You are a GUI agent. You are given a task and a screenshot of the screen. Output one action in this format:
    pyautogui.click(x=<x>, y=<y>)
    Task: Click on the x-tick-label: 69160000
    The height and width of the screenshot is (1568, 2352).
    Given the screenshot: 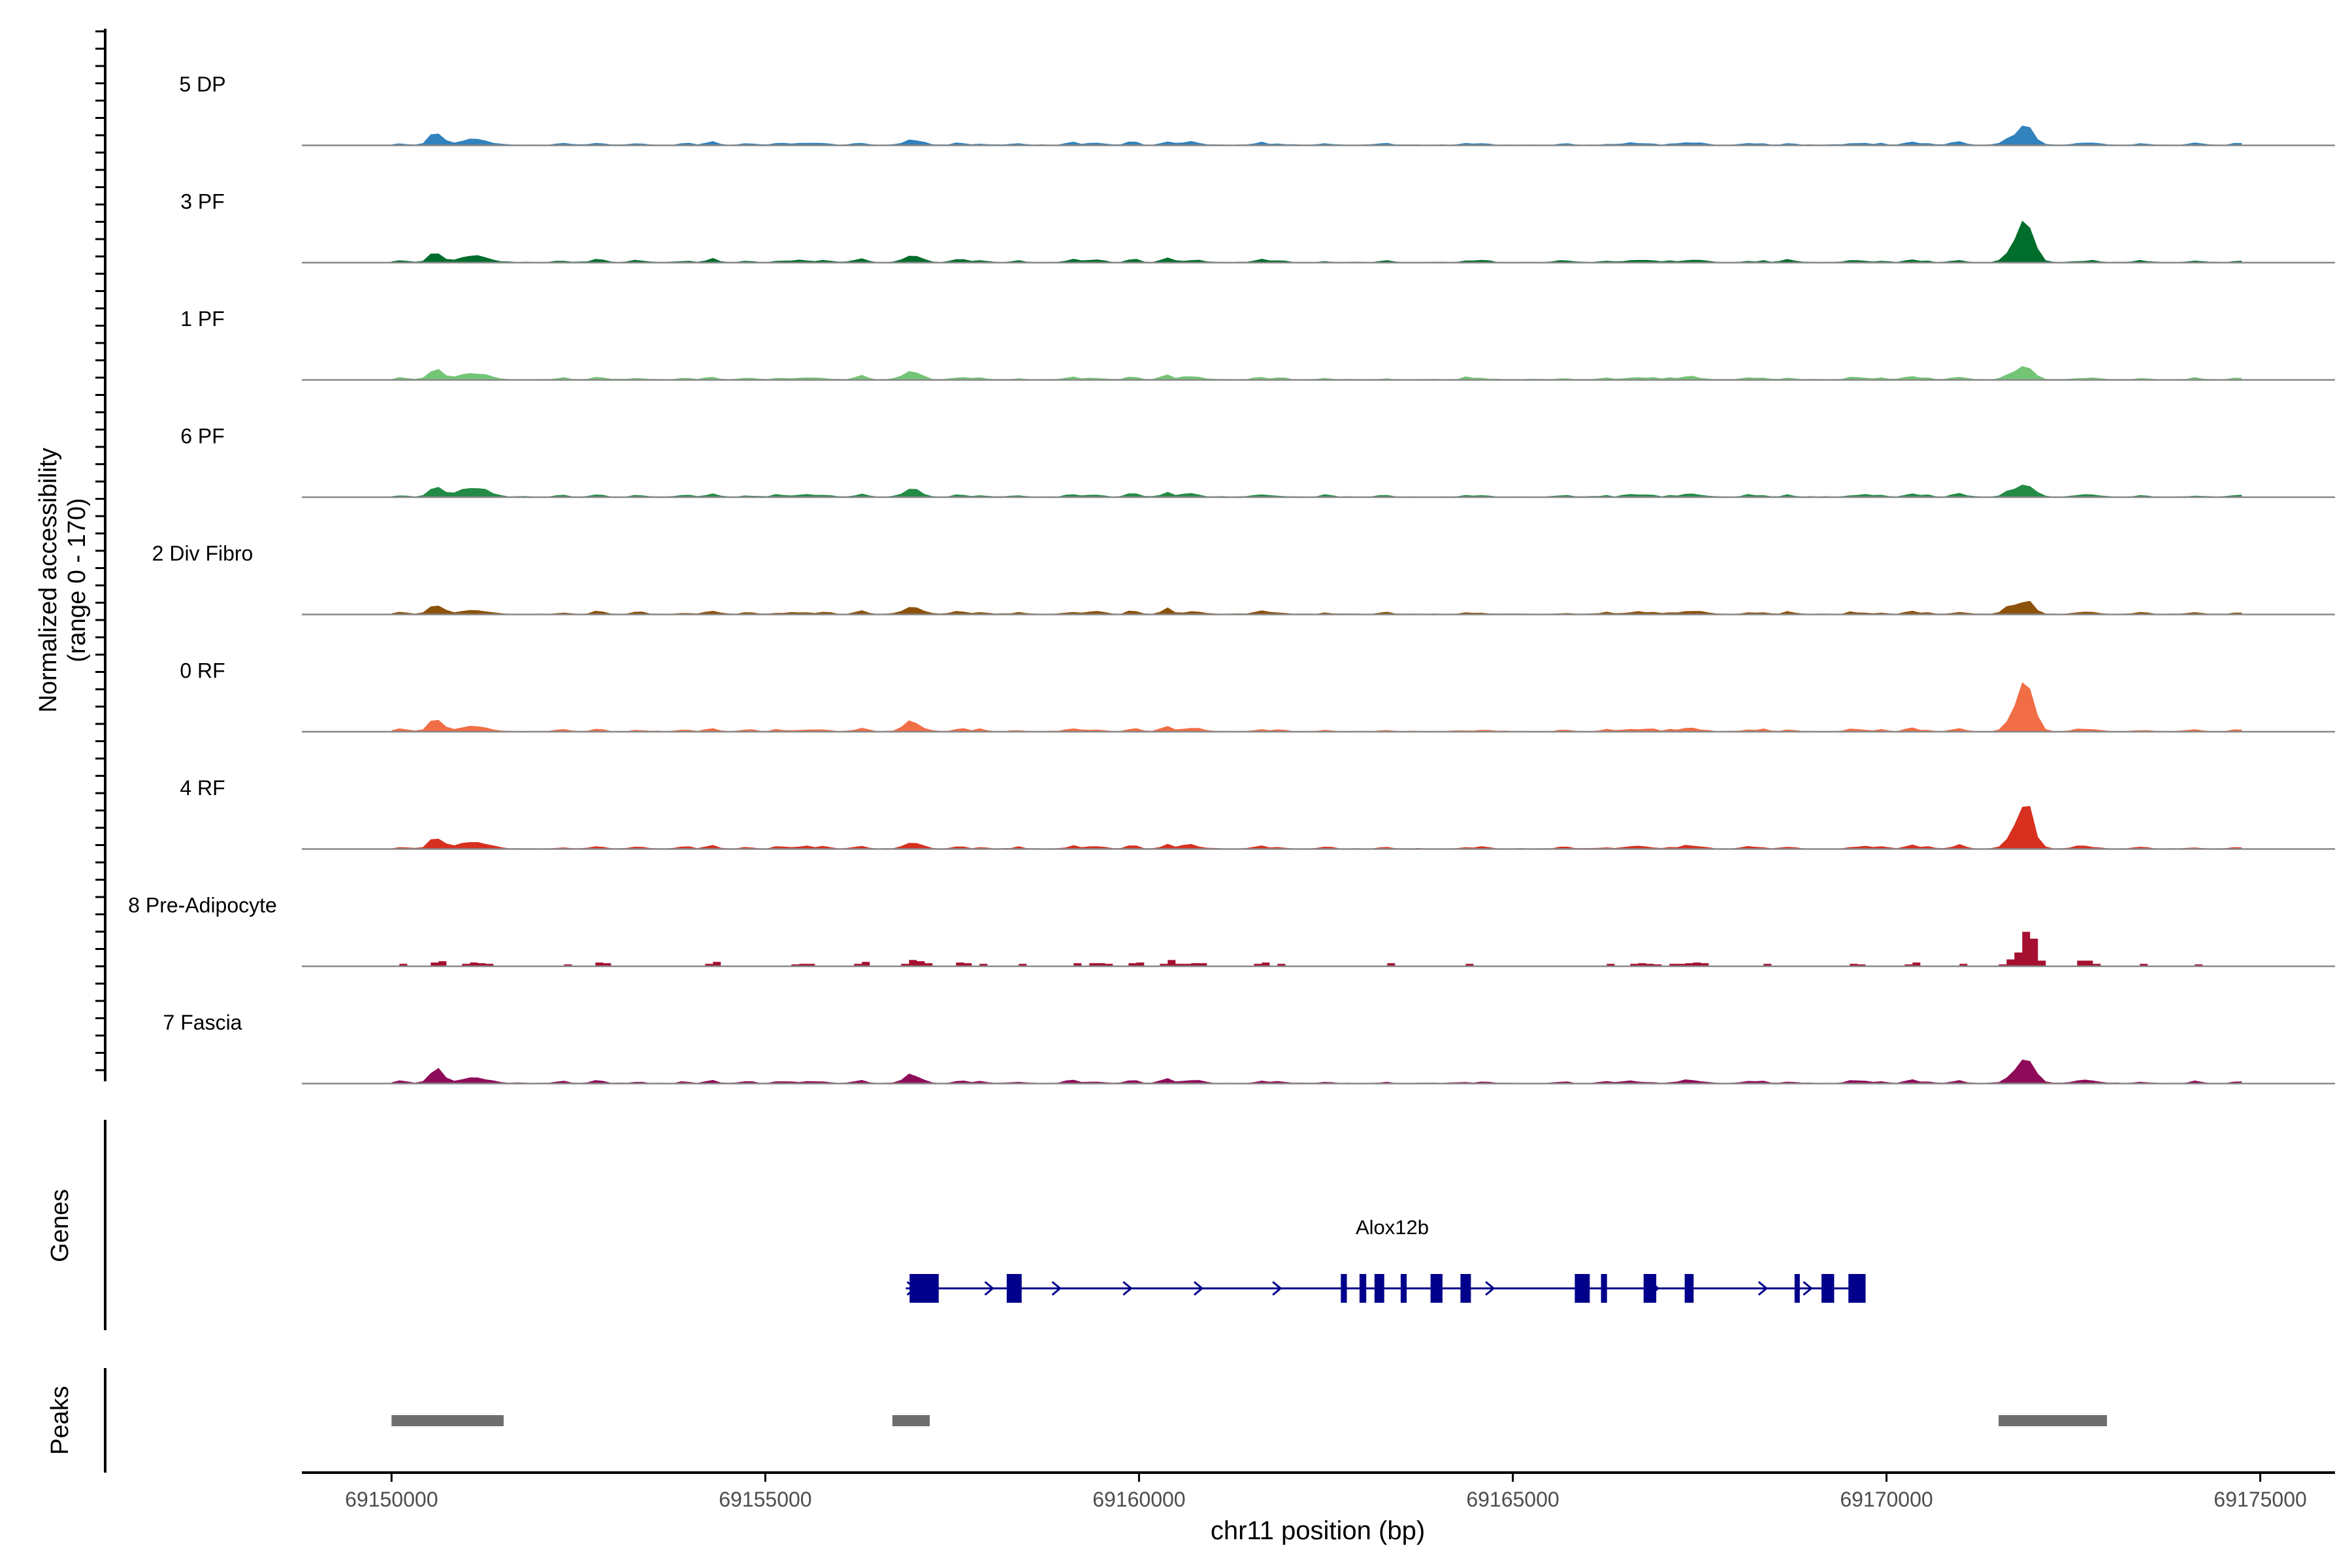 What is the action you would take?
    pyautogui.click(x=1138, y=1499)
    